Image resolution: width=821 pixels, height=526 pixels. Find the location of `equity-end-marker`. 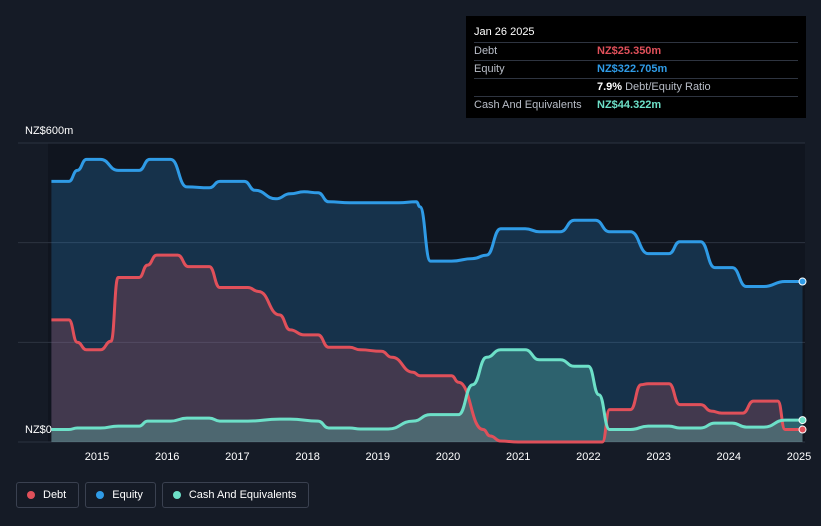

equity-end-marker is located at coordinates (802, 281).